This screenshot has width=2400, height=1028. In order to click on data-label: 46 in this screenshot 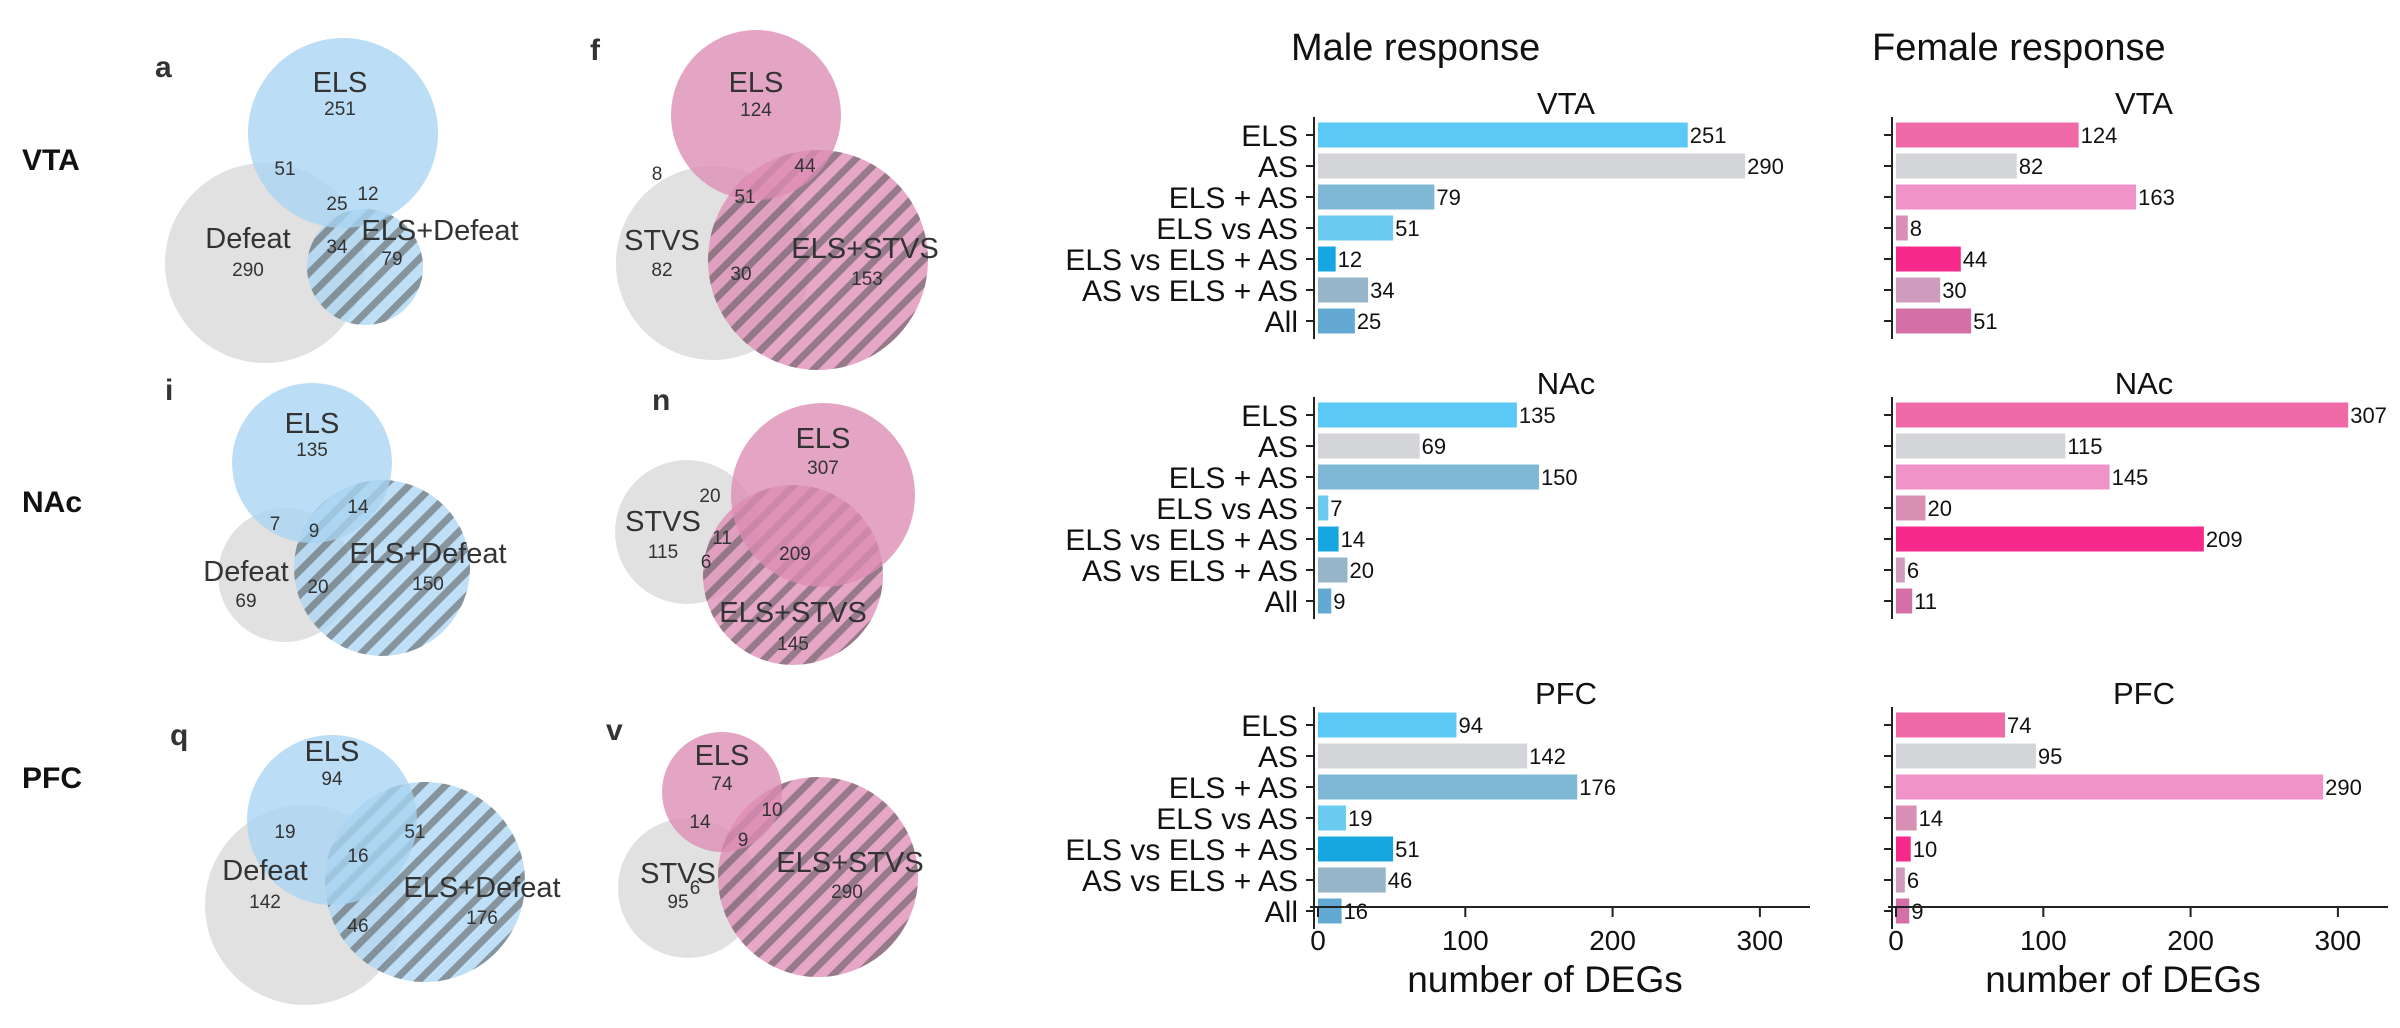, I will do `click(1400, 880)`.